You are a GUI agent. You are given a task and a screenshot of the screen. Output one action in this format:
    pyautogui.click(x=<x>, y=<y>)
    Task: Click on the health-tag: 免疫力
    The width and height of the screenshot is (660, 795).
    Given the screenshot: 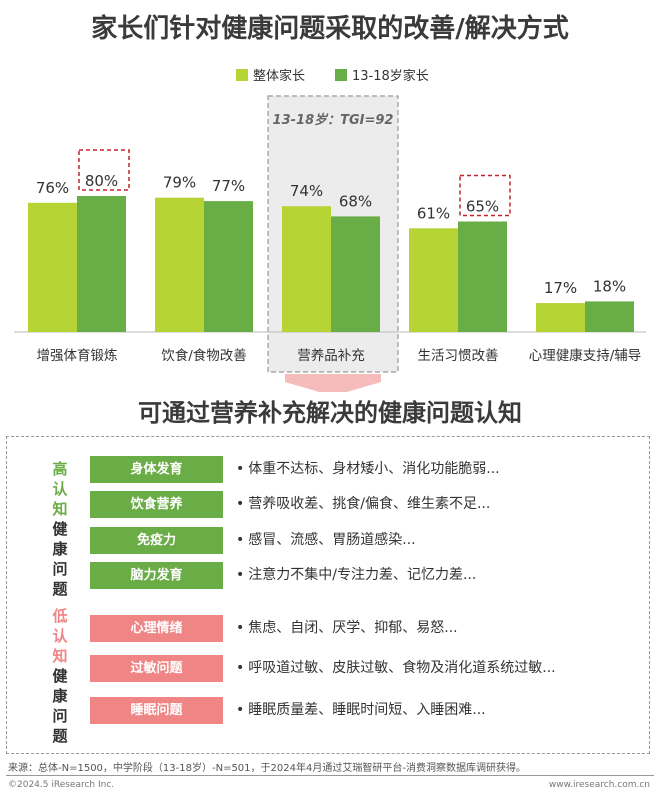 What is the action you would take?
    pyautogui.click(x=156, y=540)
    